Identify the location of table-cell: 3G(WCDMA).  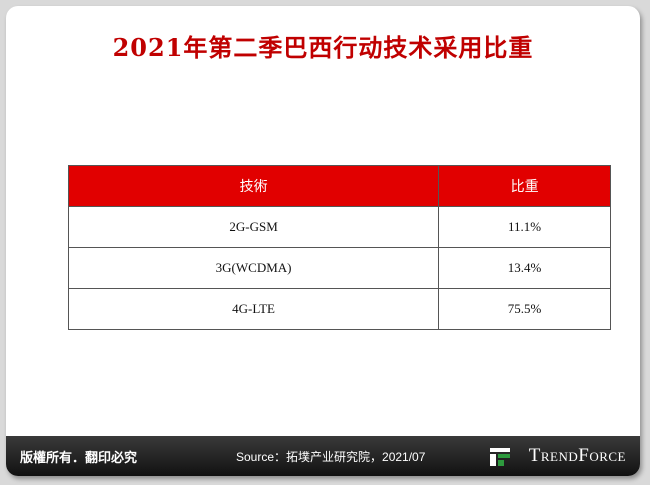
(253, 268).